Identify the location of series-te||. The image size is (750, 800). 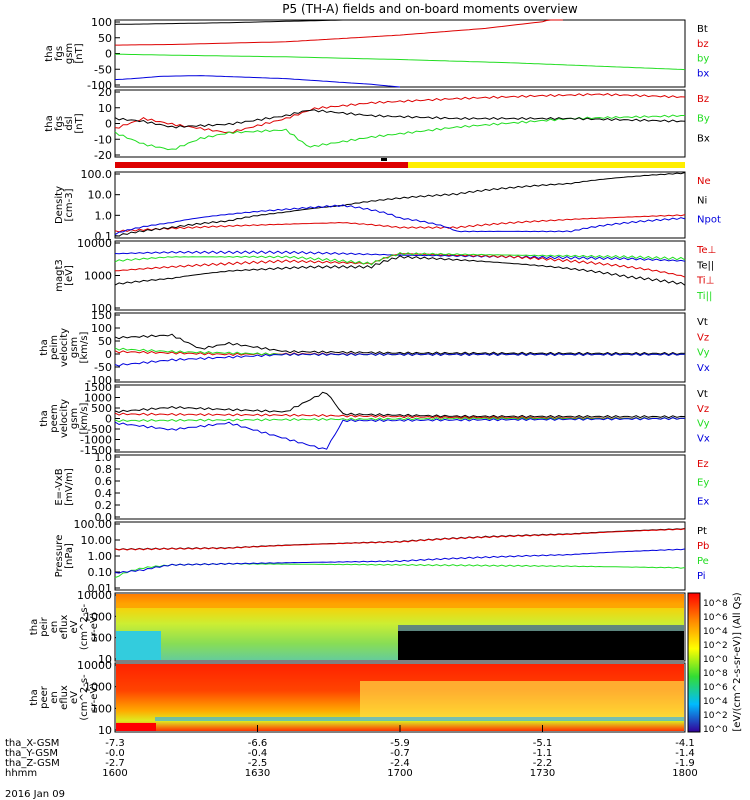
(400, 270).